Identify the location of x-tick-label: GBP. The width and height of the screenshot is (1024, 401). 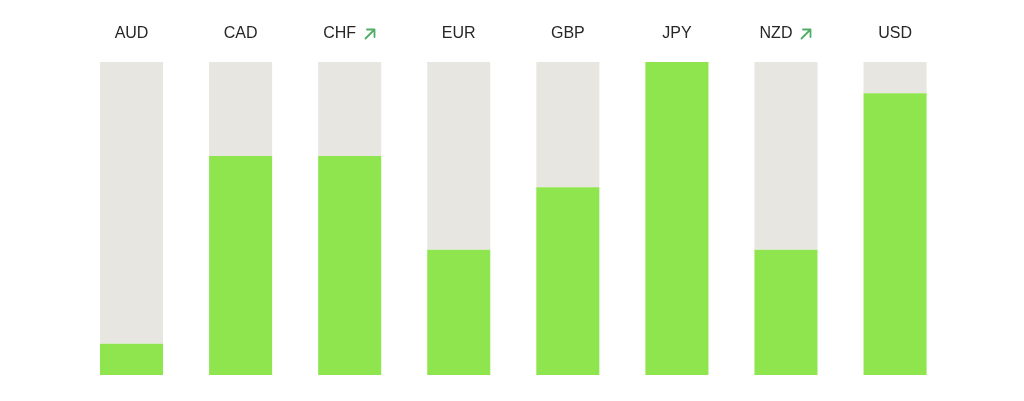
(567, 32).